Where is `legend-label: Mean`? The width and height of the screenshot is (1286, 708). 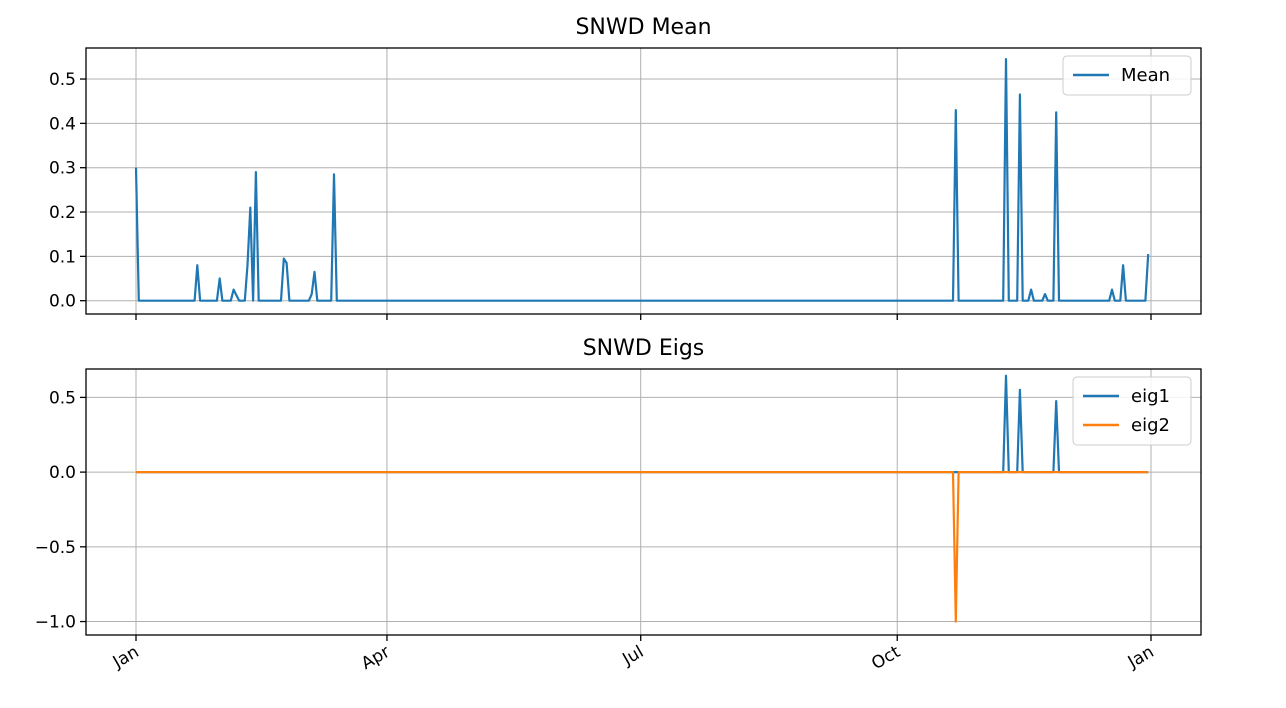
legend-label: Mean is located at coordinates (1145, 75).